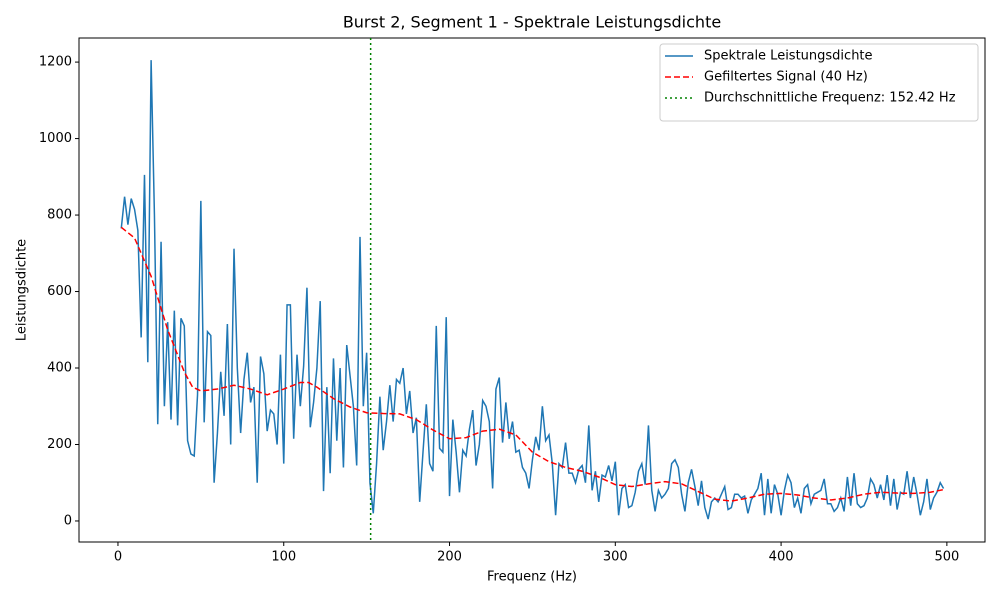 The width and height of the screenshot is (1000, 600). What do you see at coordinates (68, 520) in the screenshot?
I see `y-tick-label: 0` at bounding box center [68, 520].